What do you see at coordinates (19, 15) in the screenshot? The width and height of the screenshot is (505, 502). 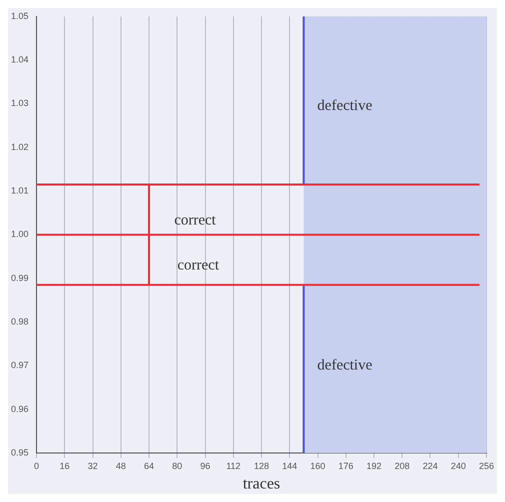 I see `y-tick-label: 1.05` at bounding box center [19, 15].